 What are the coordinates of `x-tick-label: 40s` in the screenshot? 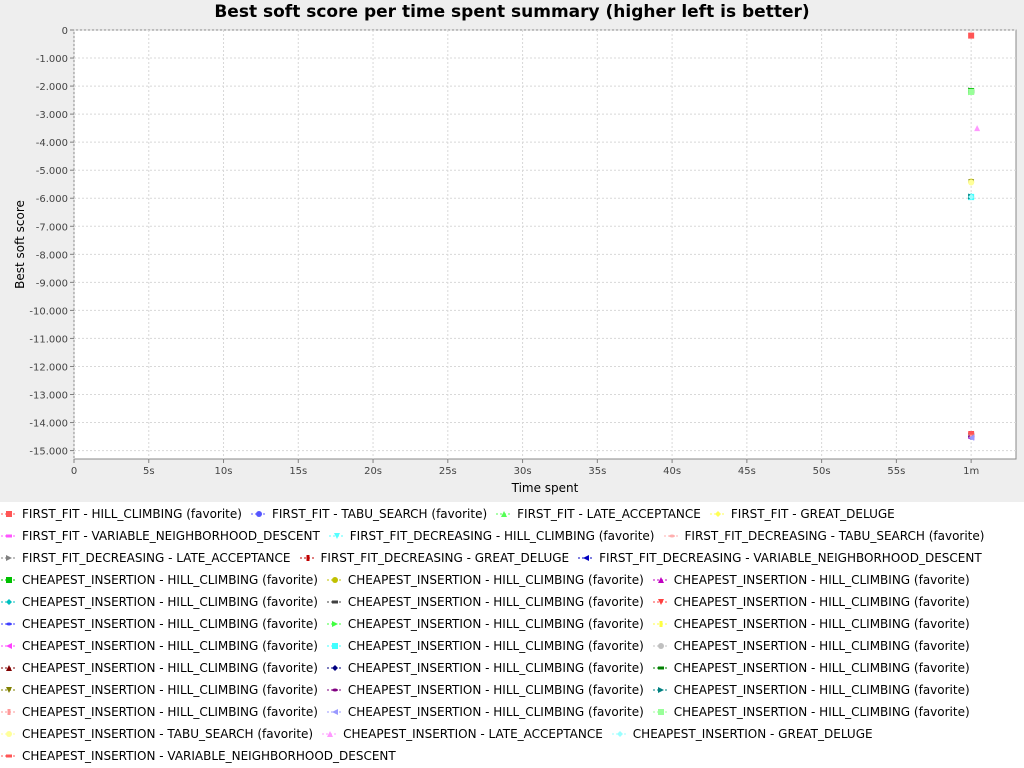 It's located at (672, 471).